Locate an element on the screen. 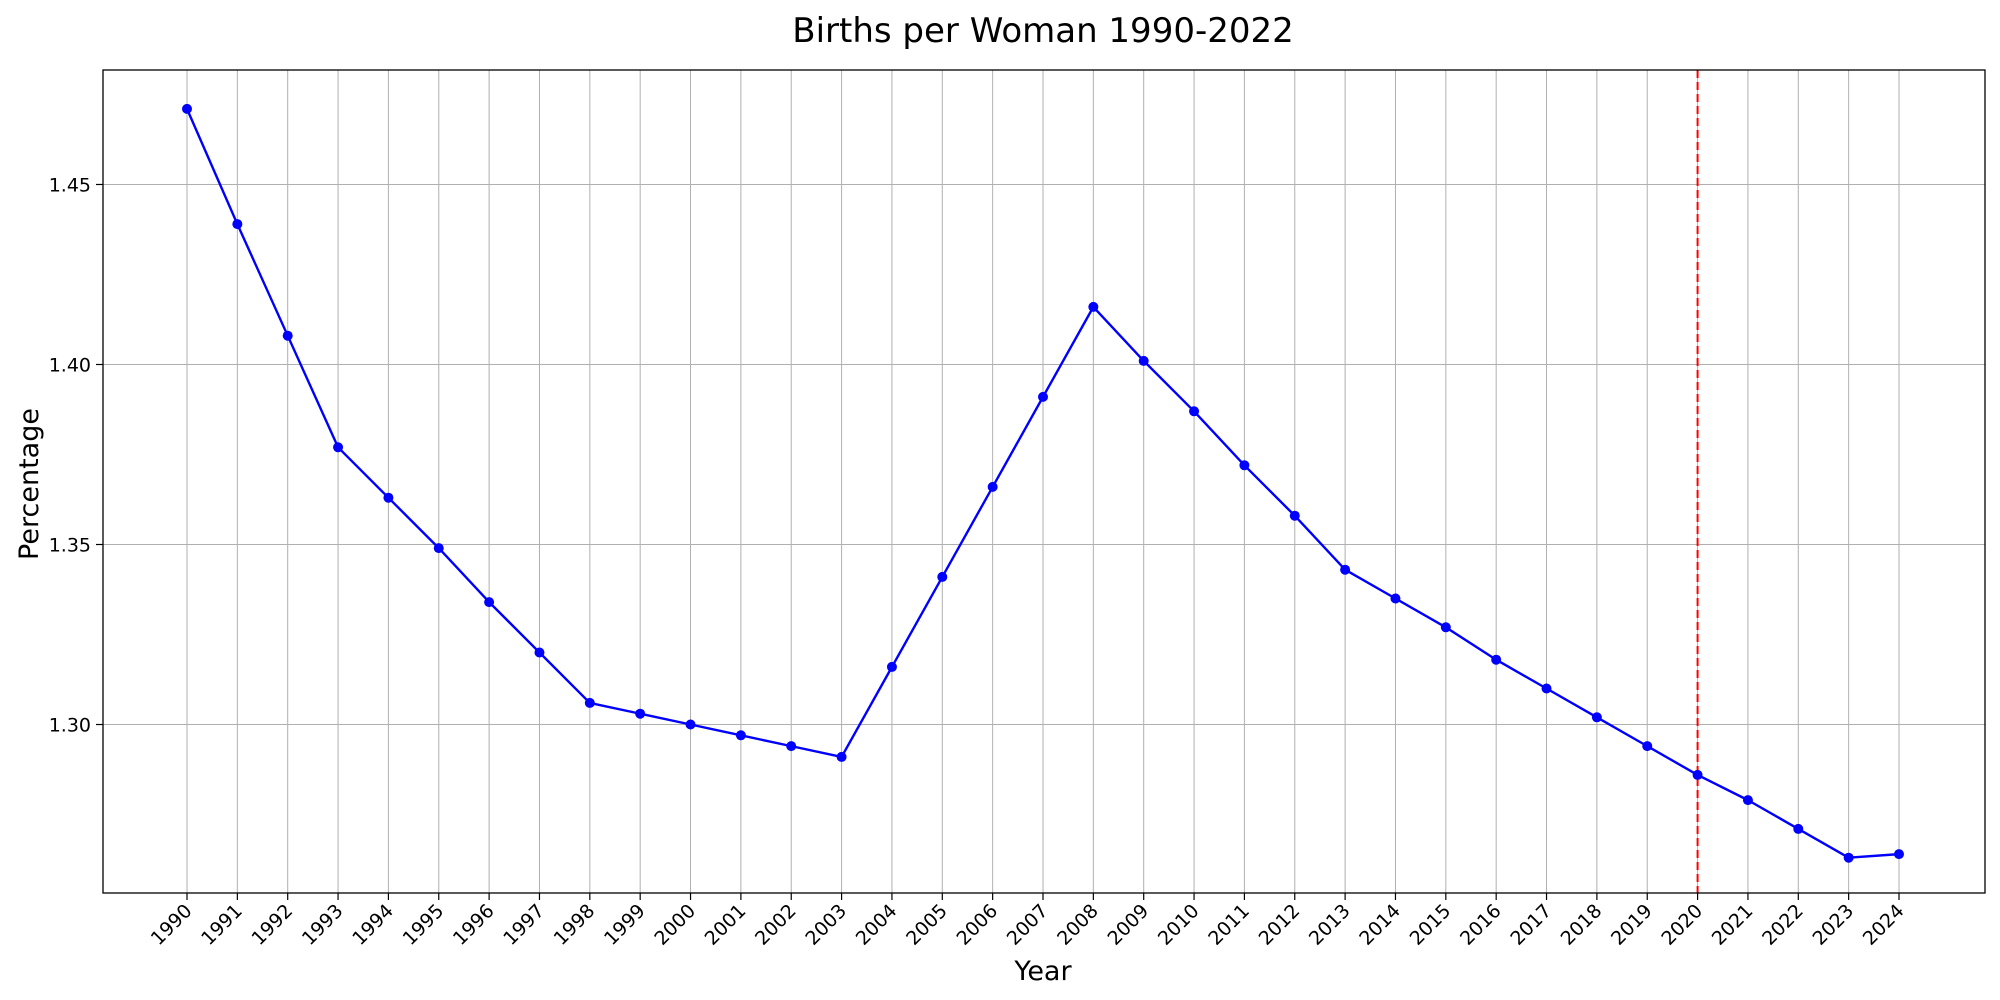 The height and width of the screenshot is (1000, 2000). x-tick-label: 2002 is located at coordinates (776, 925).